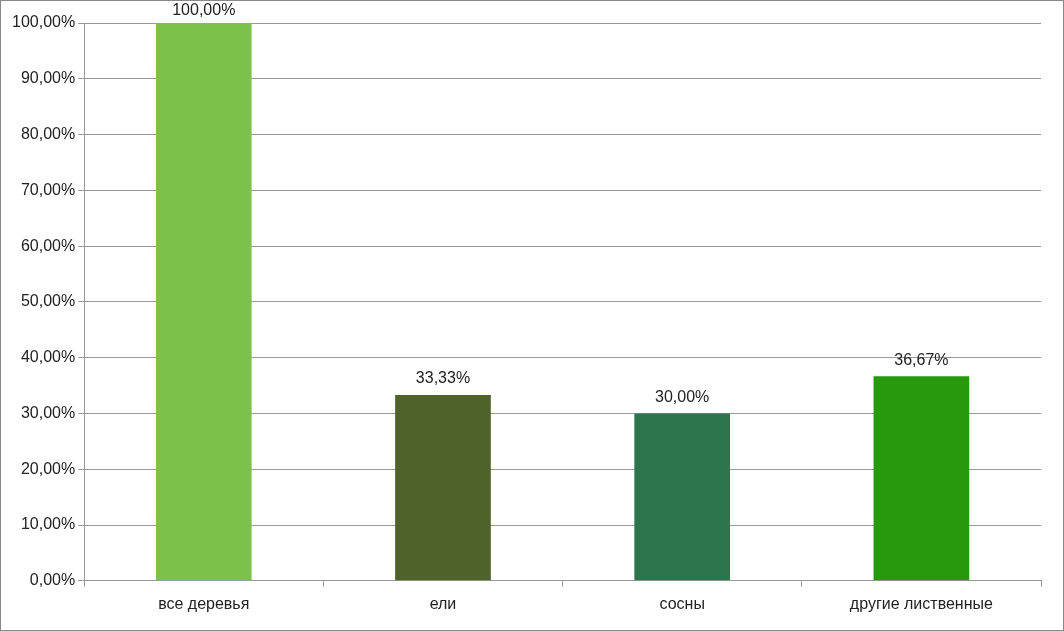 This screenshot has height=631, width=1064. What do you see at coordinates (204, 603) in the screenshot?
I see `x-tick-label: все деревья` at bounding box center [204, 603].